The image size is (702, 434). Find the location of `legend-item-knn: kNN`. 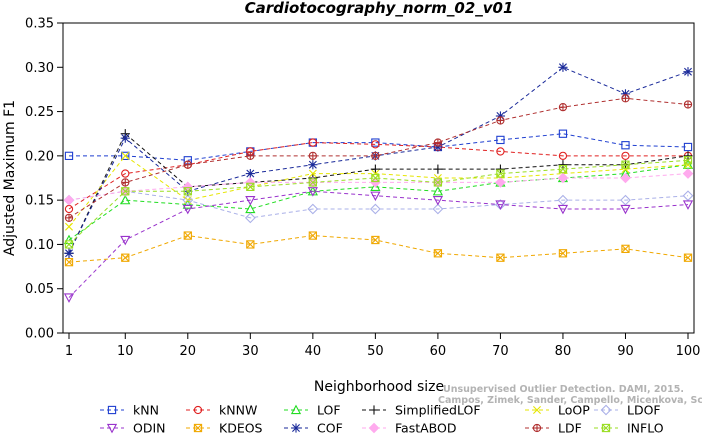

legend-item-knn: kNN is located at coordinates (129, 410).